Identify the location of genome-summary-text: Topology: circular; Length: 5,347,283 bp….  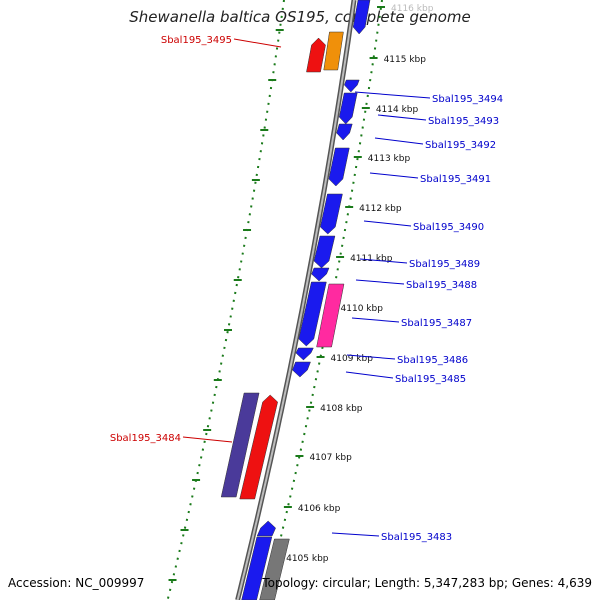
(427, 583).